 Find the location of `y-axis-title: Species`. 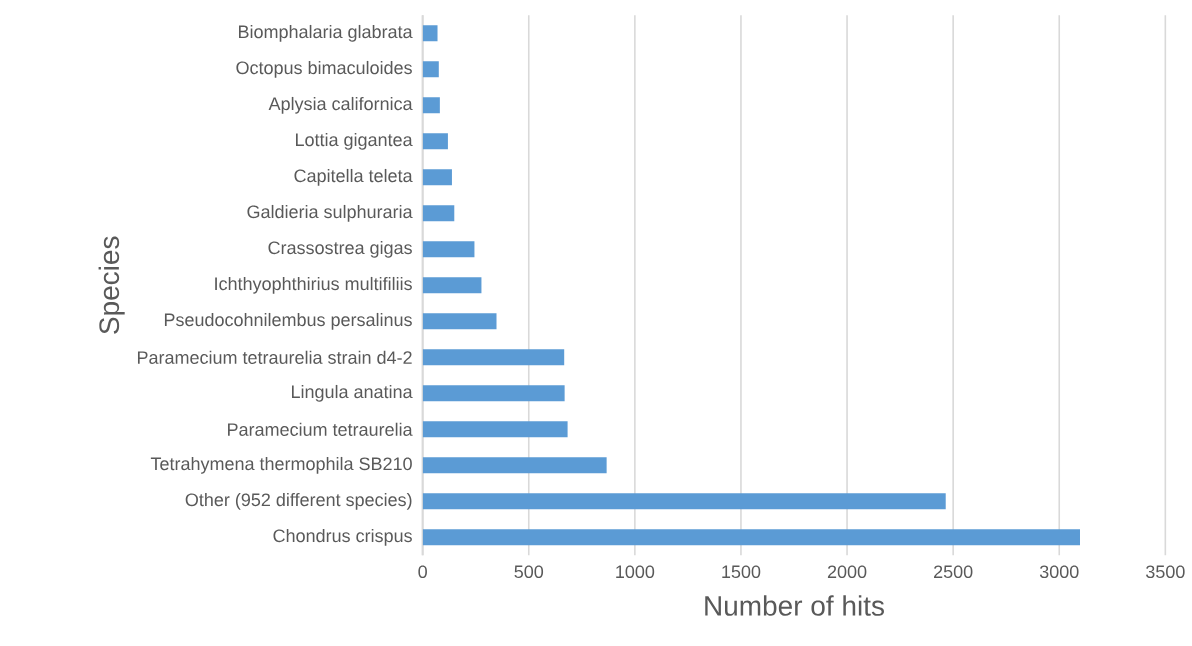

y-axis-title: Species is located at coordinates (111, 285).